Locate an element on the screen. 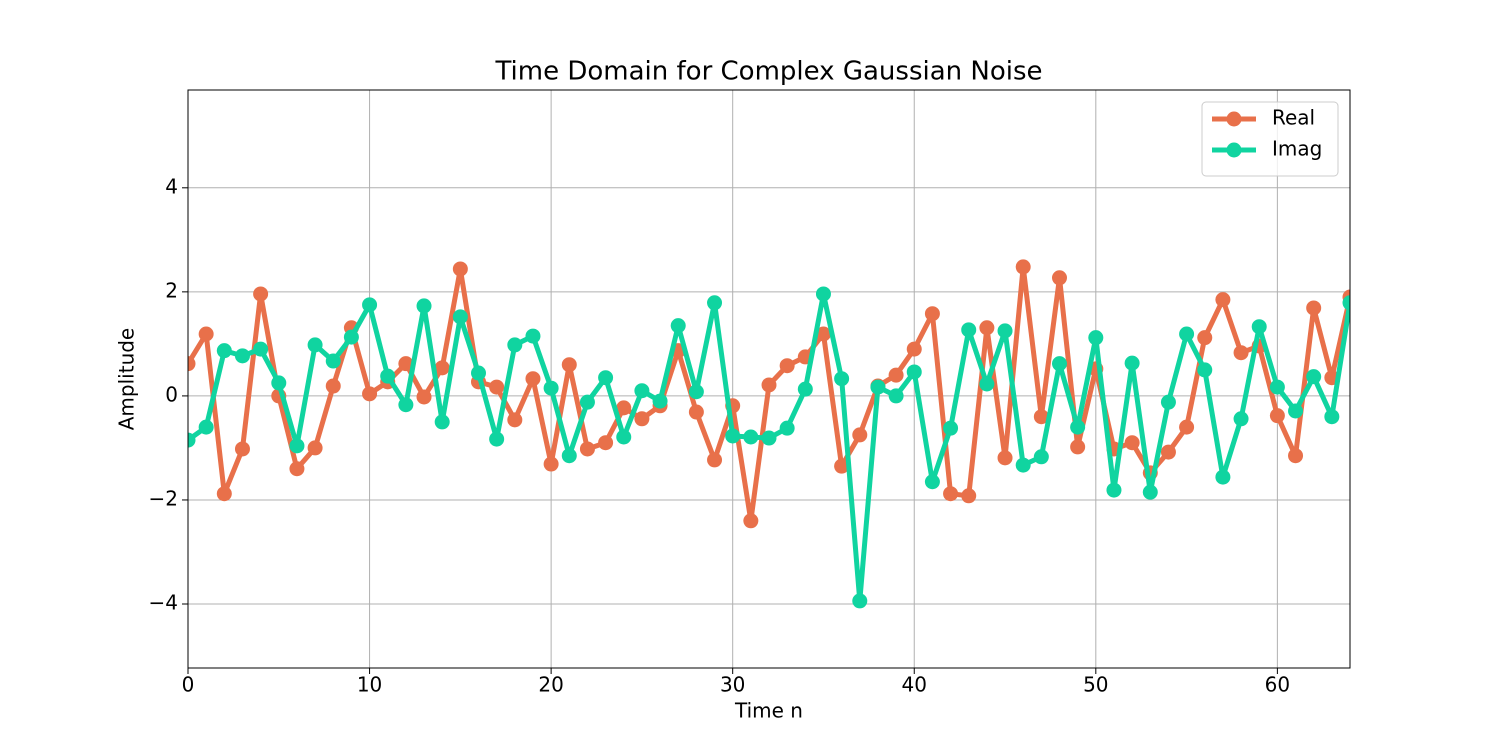 The height and width of the screenshot is (750, 1500). y-tick-label: −4 is located at coordinates (163, 603).